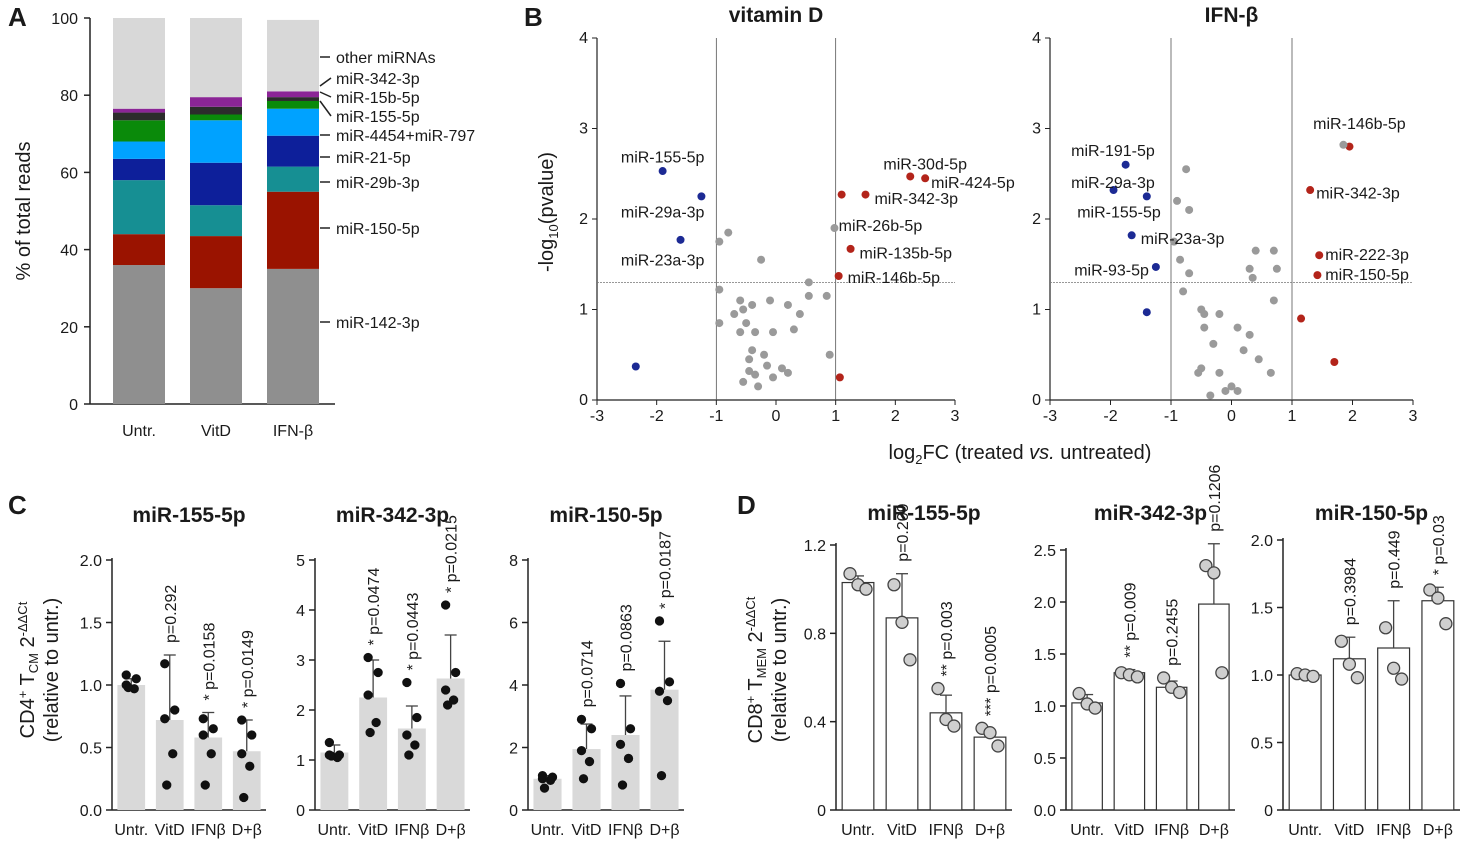 Image resolution: width=1476 pixels, height=847 pixels. I want to click on a-y-tick-label: 20, so click(69, 328).